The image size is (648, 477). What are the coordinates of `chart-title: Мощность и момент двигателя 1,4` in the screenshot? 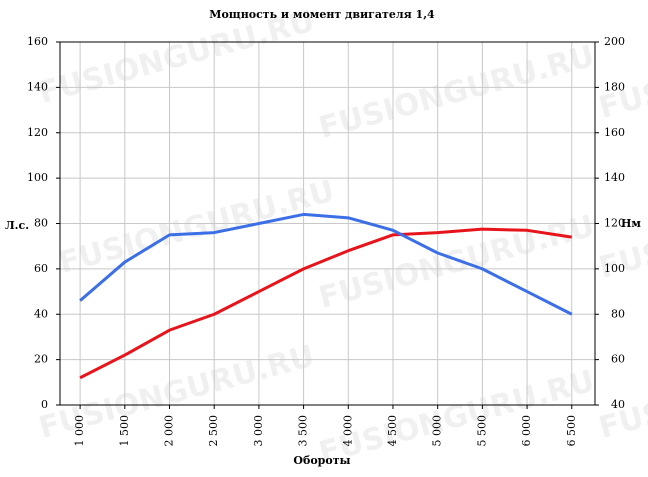 It's located at (322, 14).